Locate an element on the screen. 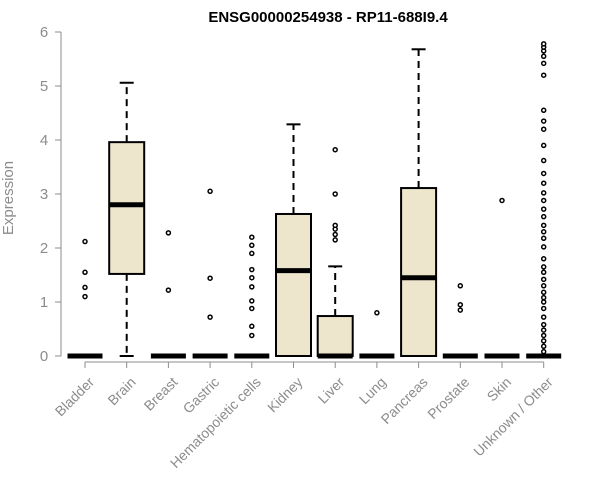 This screenshot has width=600, height=500. box-bladder is located at coordinates (85, 298).